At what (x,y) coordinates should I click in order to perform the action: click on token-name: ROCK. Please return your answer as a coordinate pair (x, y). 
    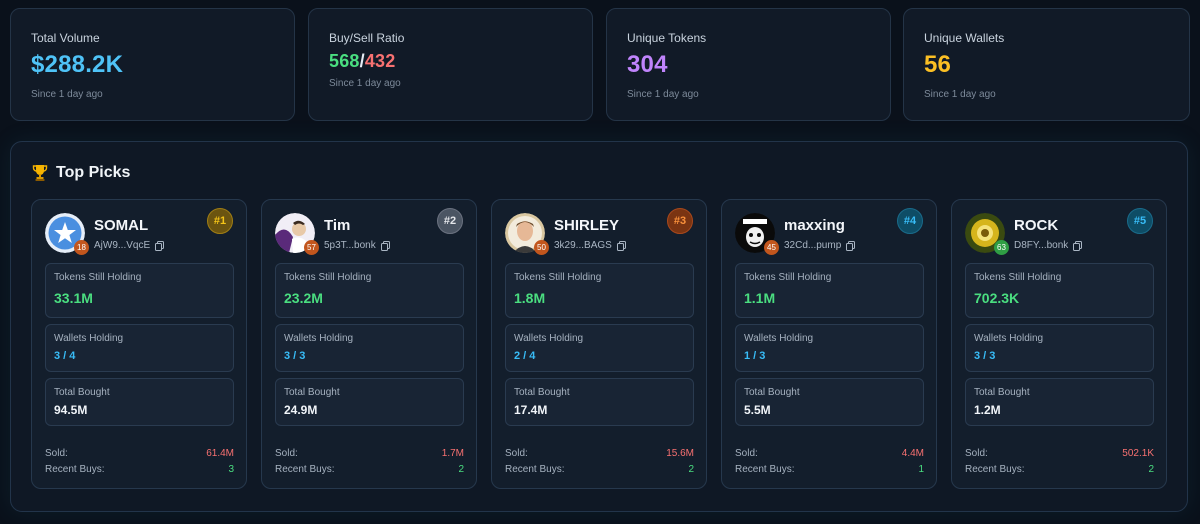
    Looking at the image, I should click on (1036, 225).